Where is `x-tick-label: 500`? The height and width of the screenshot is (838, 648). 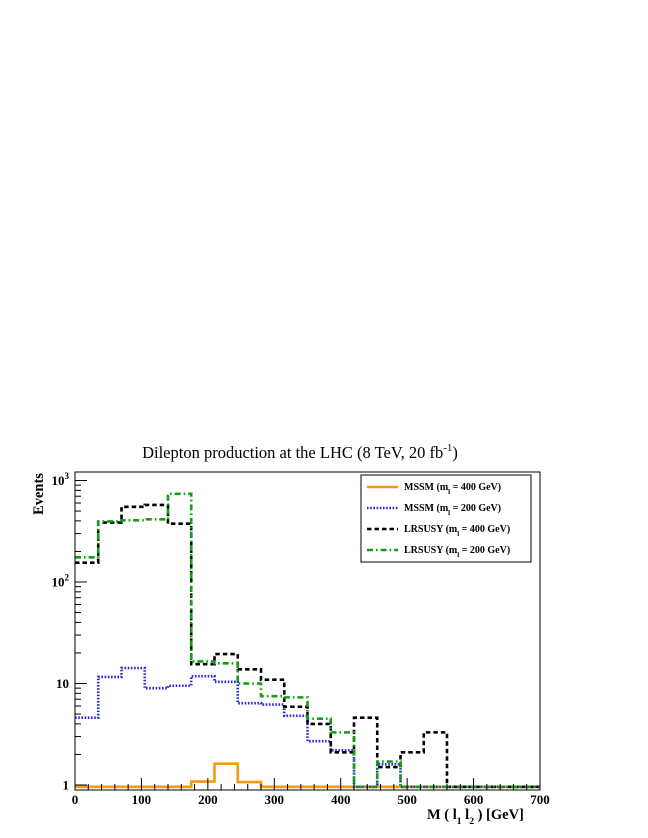 x-tick-label: 500 is located at coordinates (407, 799).